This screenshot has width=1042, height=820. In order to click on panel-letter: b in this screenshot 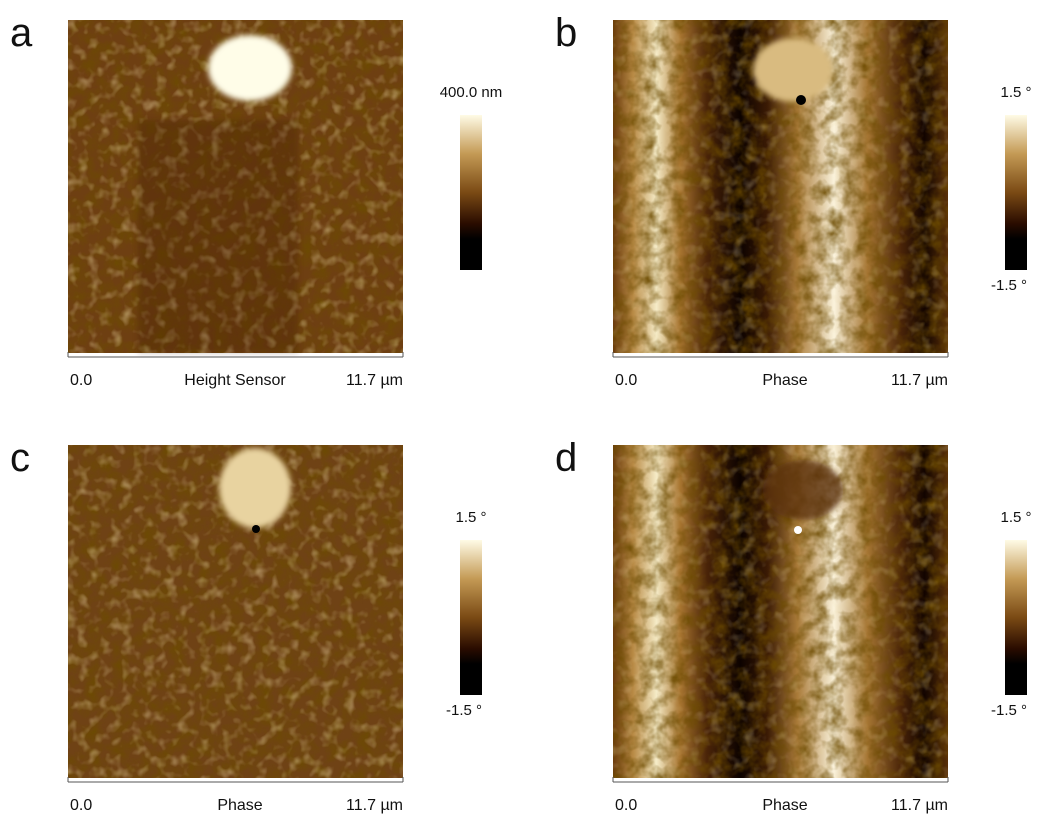, I will do `click(566, 33)`.